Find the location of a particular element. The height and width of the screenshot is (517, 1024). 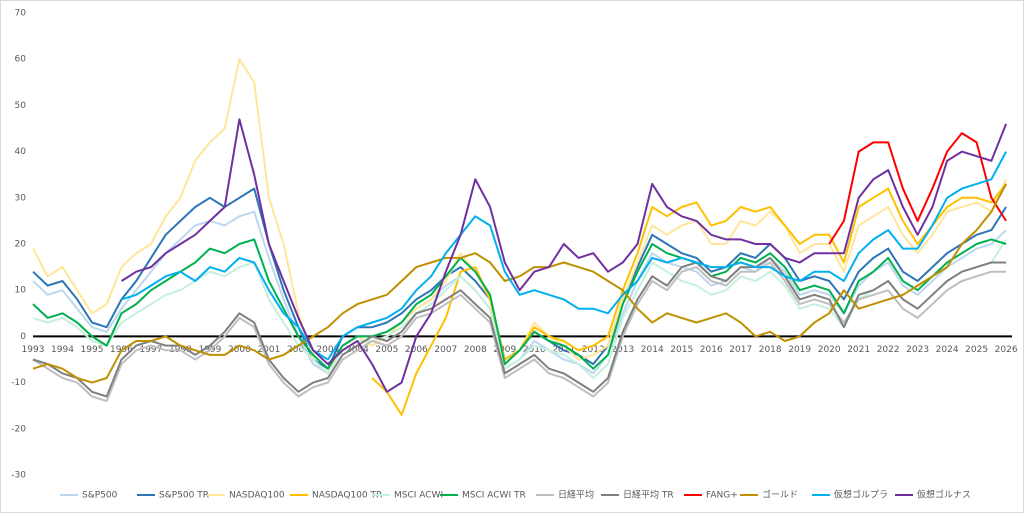

x-tick-label: 2000 is located at coordinates (239, 350).